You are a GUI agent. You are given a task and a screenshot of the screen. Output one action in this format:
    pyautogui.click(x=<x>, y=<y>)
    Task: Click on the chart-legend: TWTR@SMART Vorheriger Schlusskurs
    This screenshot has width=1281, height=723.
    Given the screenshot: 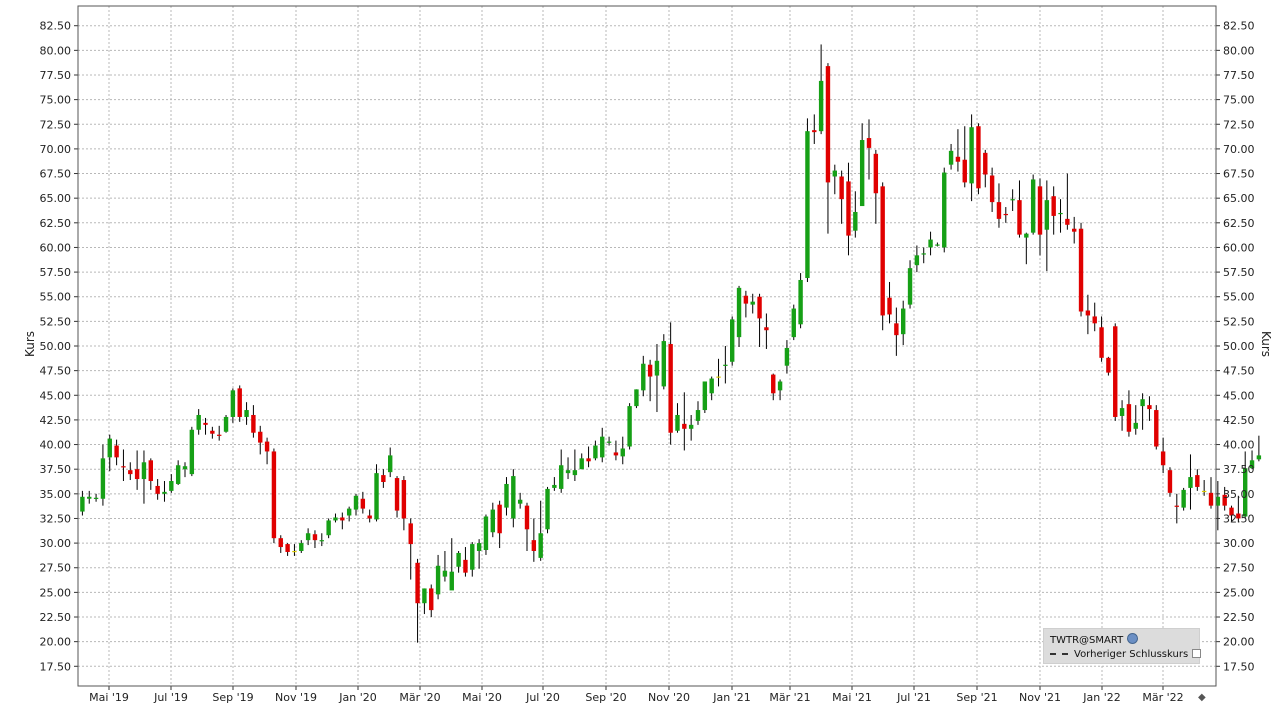 What is the action you would take?
    pyautogui.click(x=1122, y=646)
    